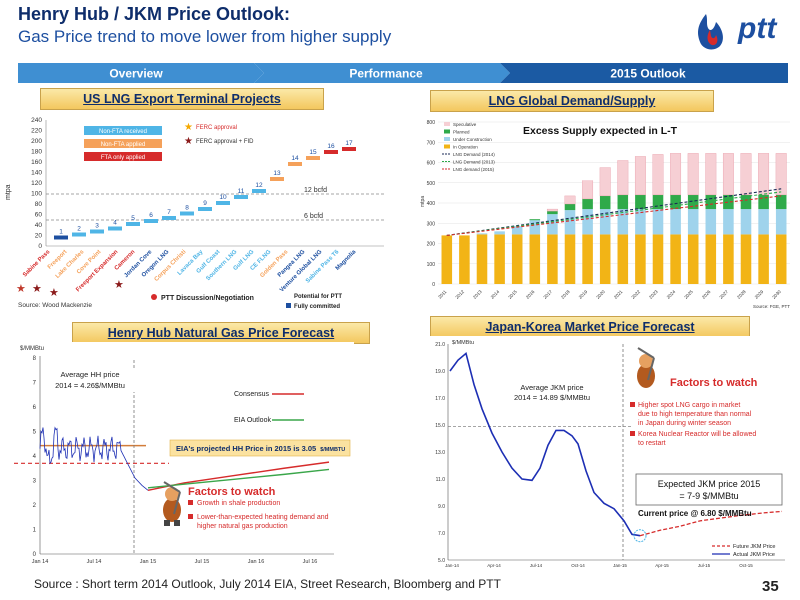 This screenshot has height=600, width=800. What do you see at coordinates (97, 226) in the screenshot?
I see `us-lng-step-label: 3` at bounding box center [97, 226].